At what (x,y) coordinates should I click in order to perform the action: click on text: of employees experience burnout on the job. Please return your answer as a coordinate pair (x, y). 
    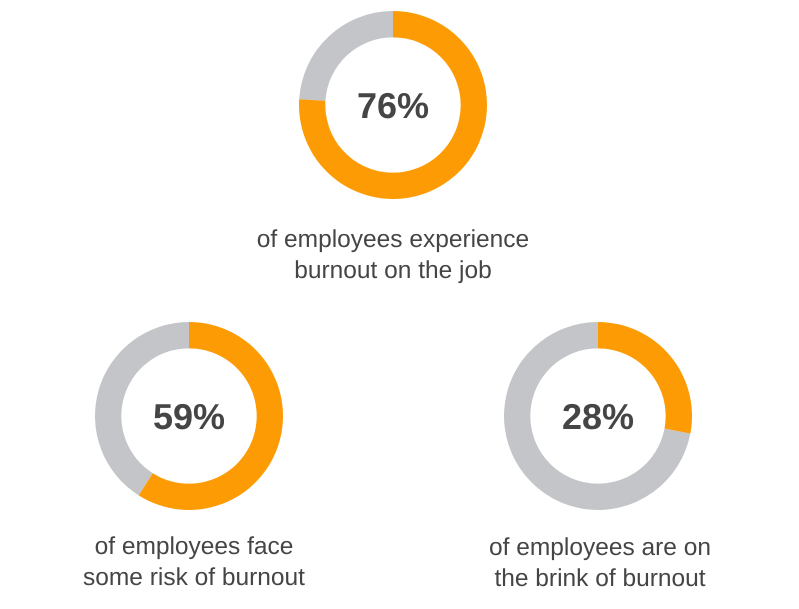
    Looking at the image, I should click on (393, 255).